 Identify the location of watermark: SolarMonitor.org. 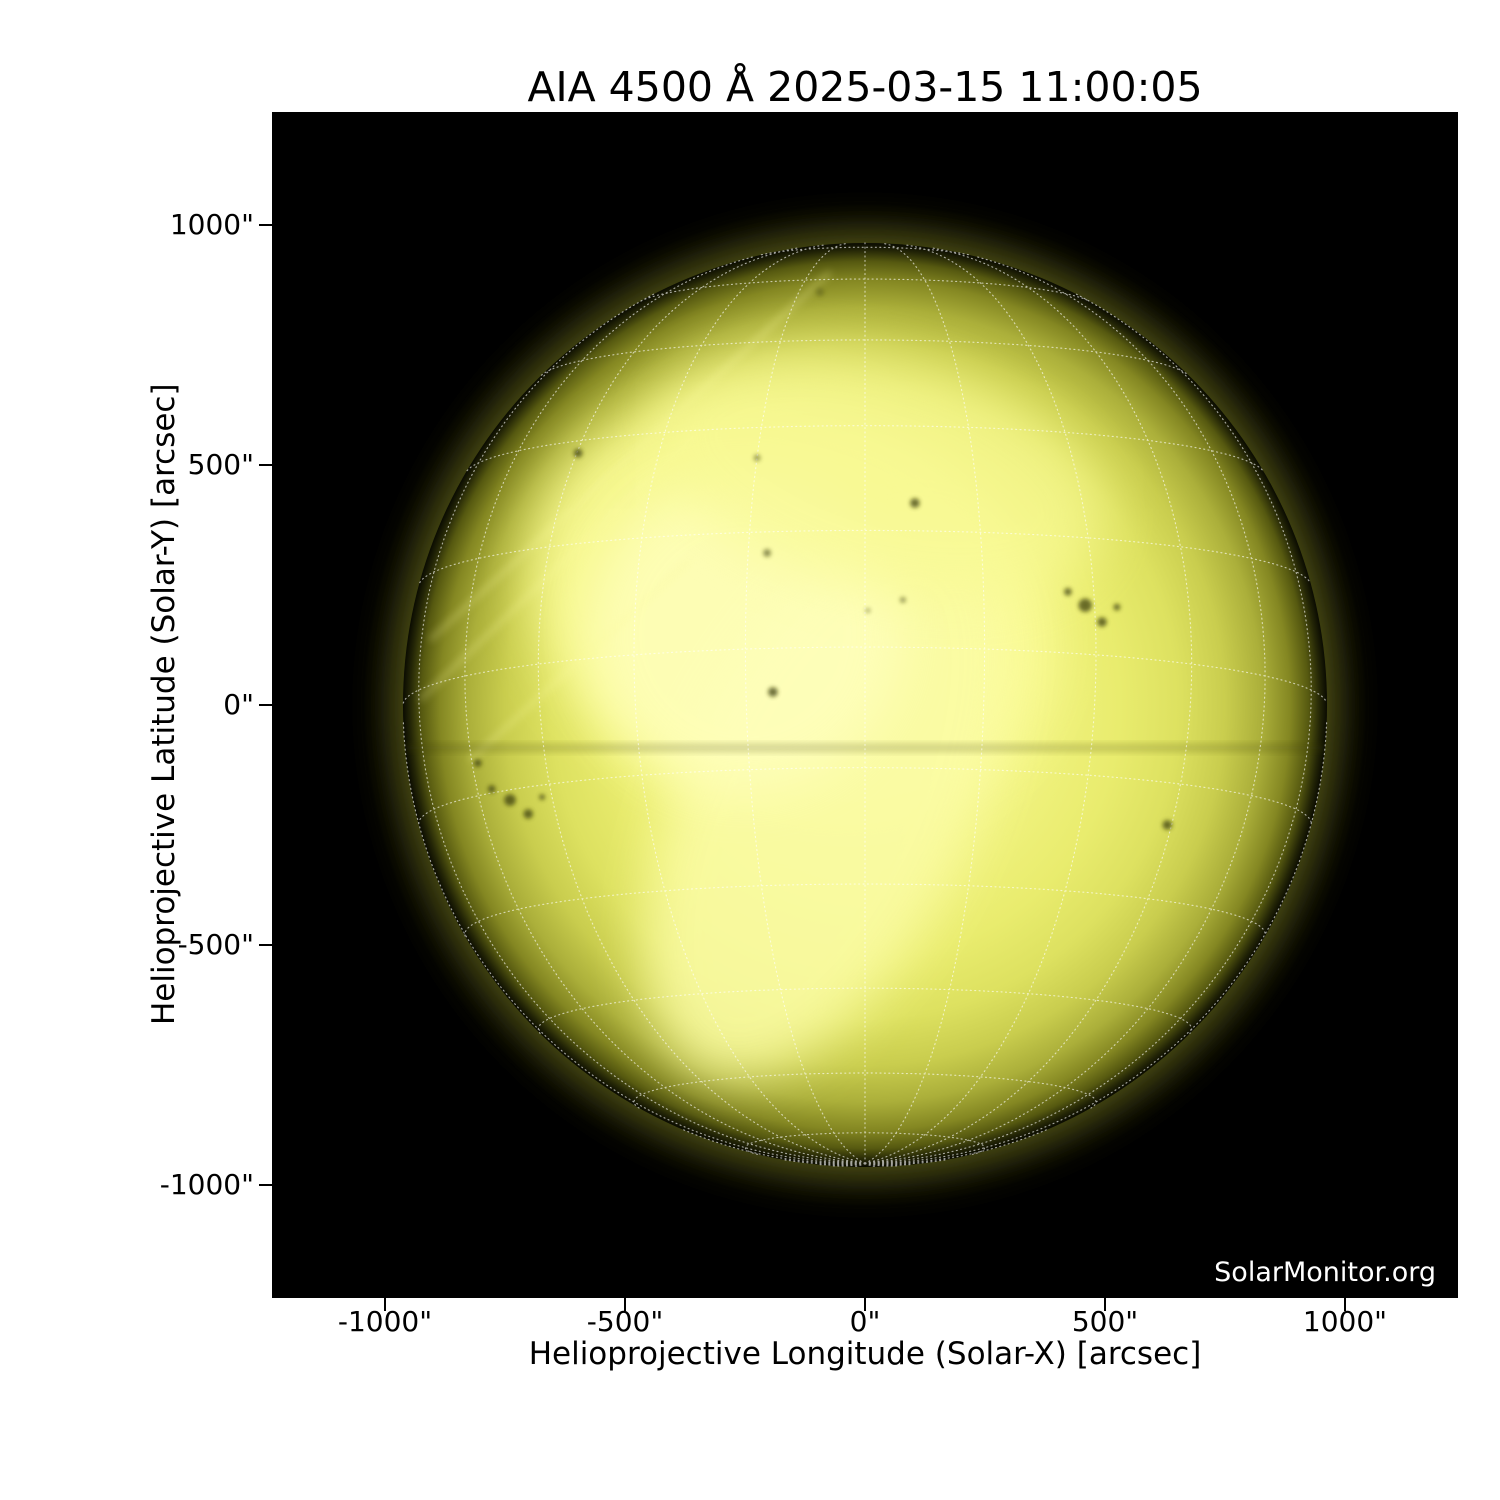
(1325, 1272).